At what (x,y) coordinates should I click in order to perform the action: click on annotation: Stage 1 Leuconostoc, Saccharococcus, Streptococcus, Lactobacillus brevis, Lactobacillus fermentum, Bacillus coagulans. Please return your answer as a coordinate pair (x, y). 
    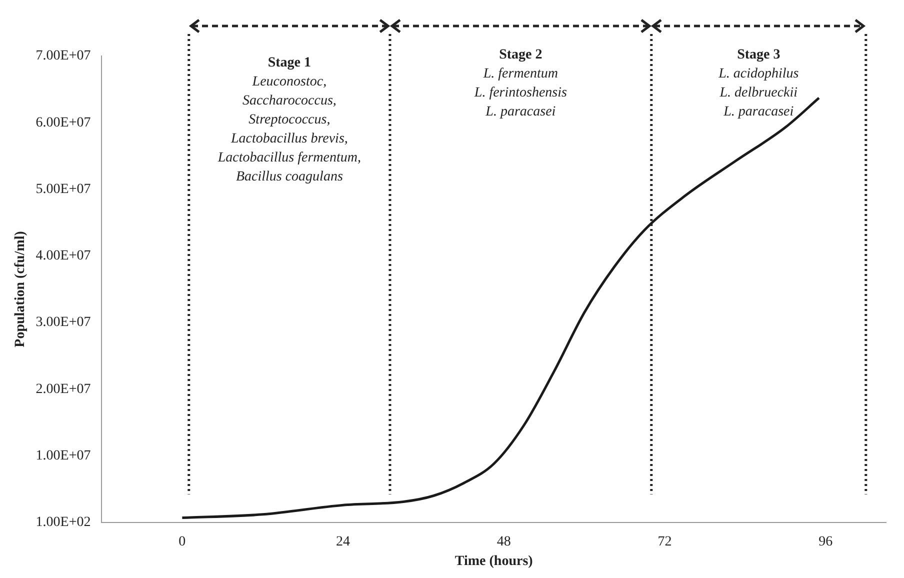
    Looking at the image, I should click on (288, 120).